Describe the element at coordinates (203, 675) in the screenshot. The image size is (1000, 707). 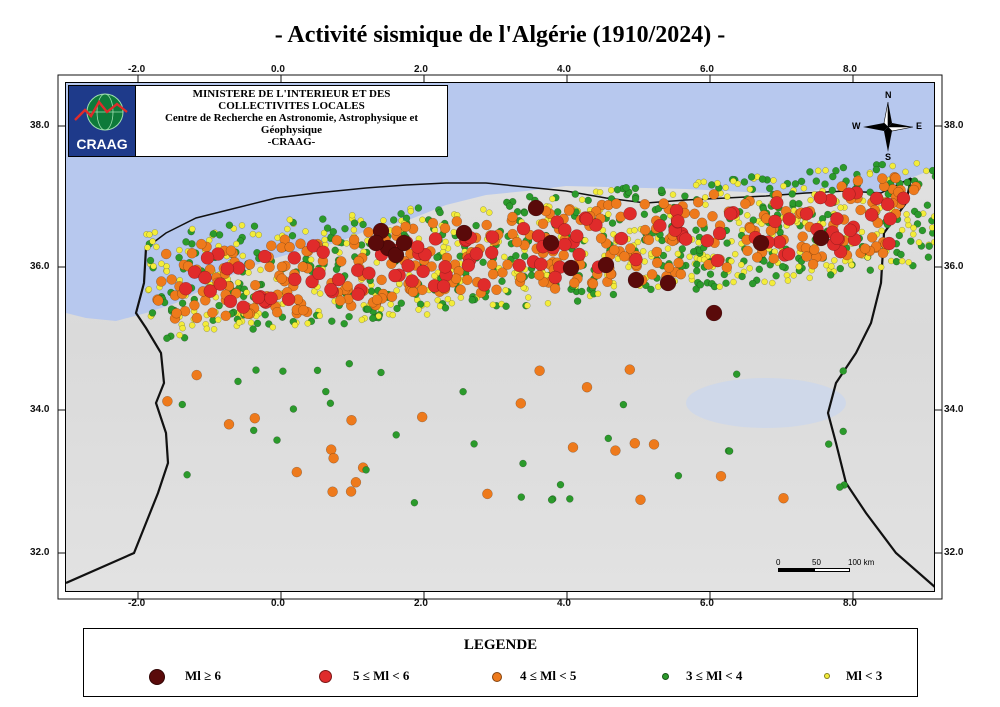
I see `legend-label: Ml ≥ 6` at that location.